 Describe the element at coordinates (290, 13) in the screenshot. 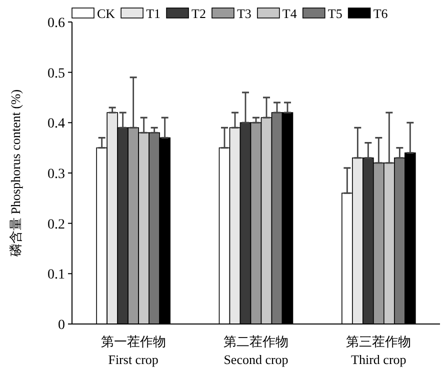

I see `legend-label: T4` at that location.